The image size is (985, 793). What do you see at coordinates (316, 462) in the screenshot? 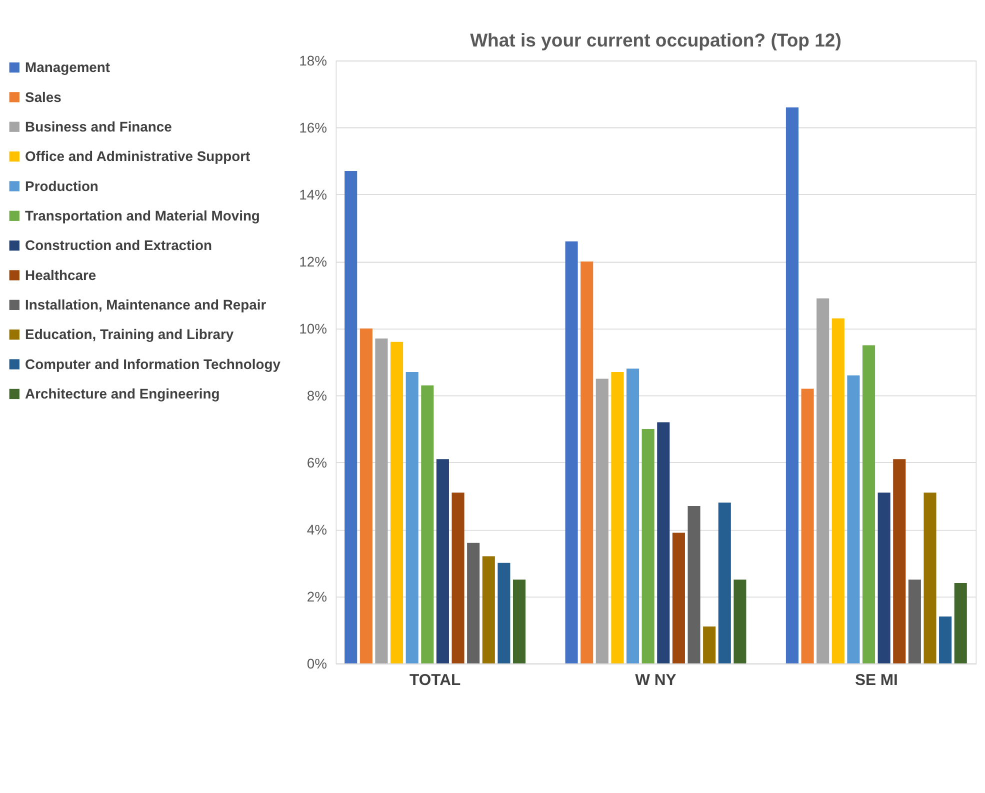
I see `y-tick-label: 6%` at bounding box center [316, 462].